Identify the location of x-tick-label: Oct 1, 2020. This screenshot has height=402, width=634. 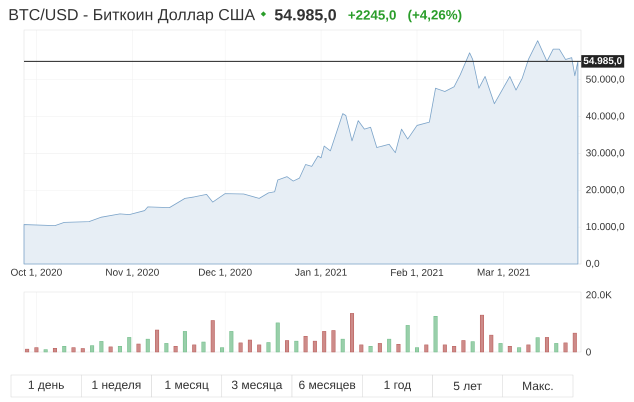
(36, 272).